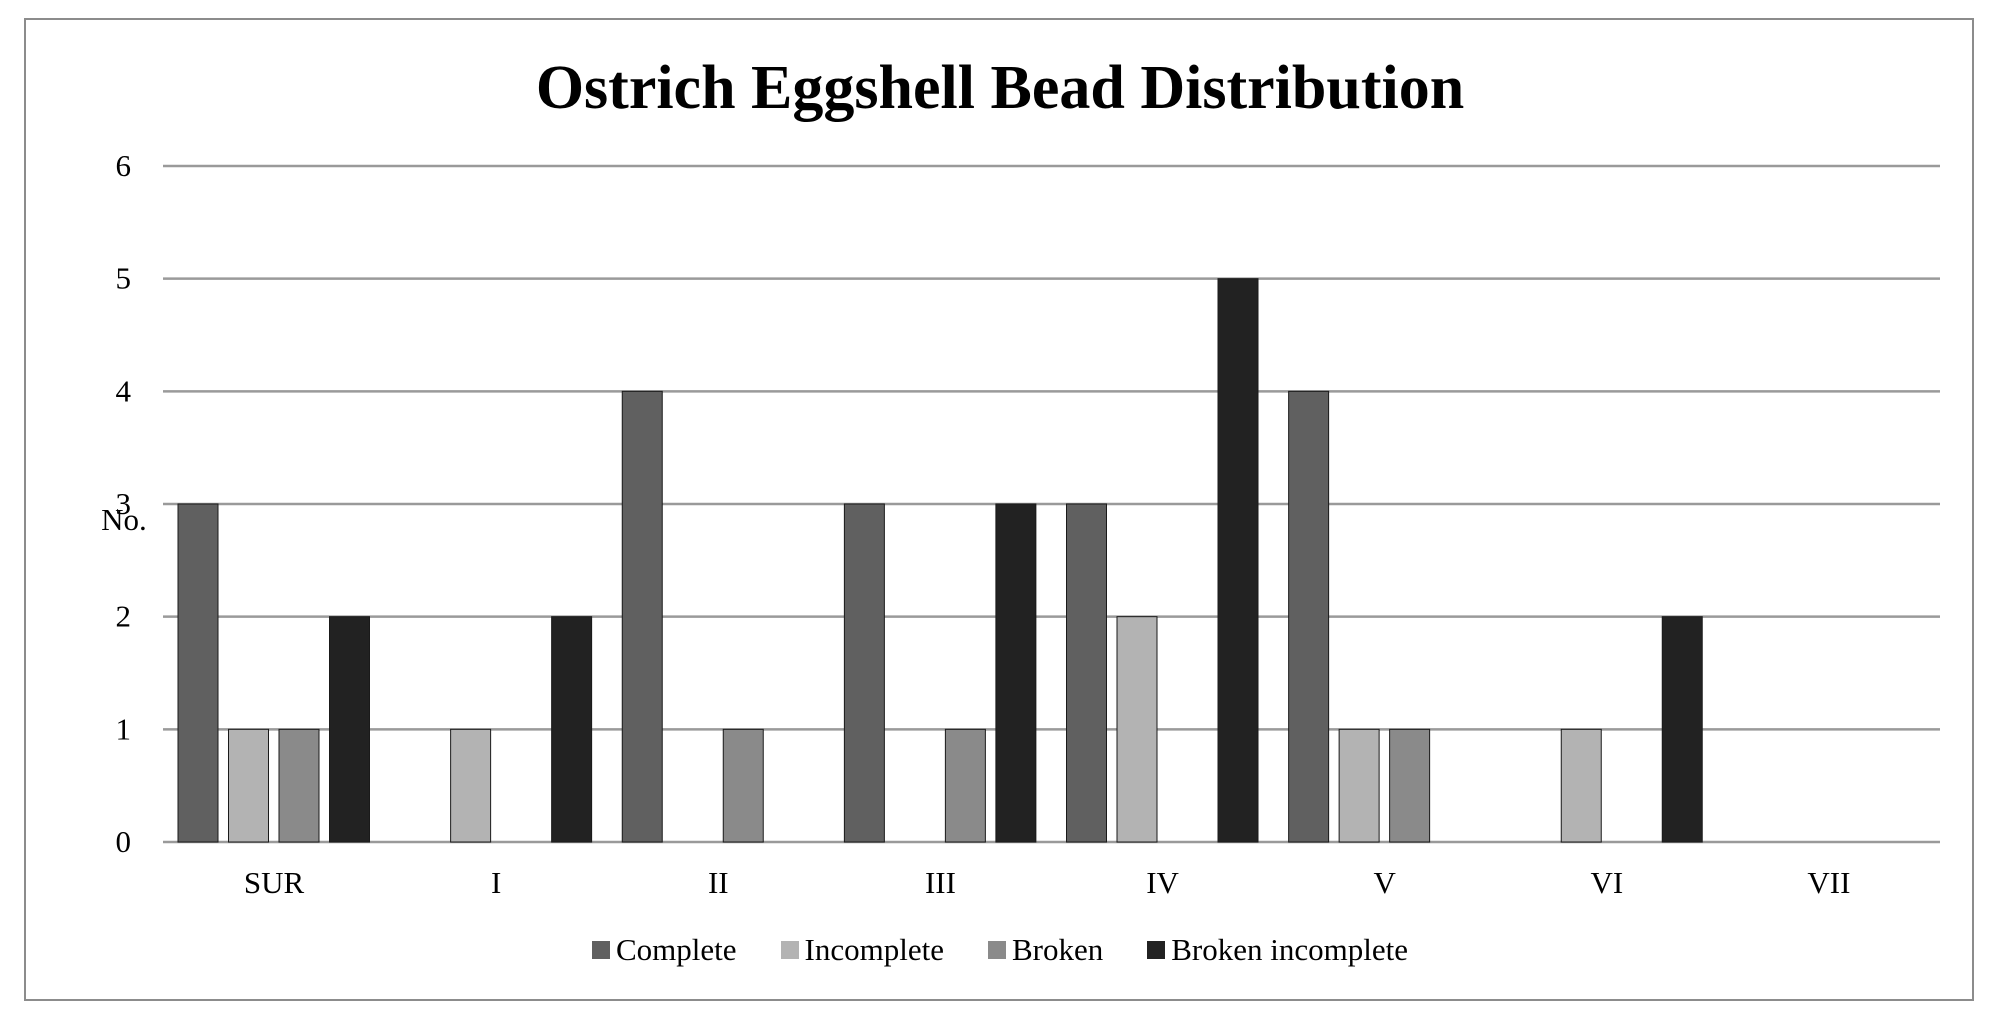 This screenshot has height=1021, width=2000. What do you see at coordinates (124, 616) in the screenshot?
I see `y-tick-label: 2` at bounding box center [124, 616].